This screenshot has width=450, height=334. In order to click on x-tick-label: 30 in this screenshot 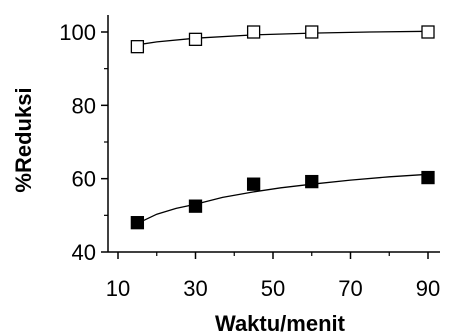, I will do `click(195, 288)`.